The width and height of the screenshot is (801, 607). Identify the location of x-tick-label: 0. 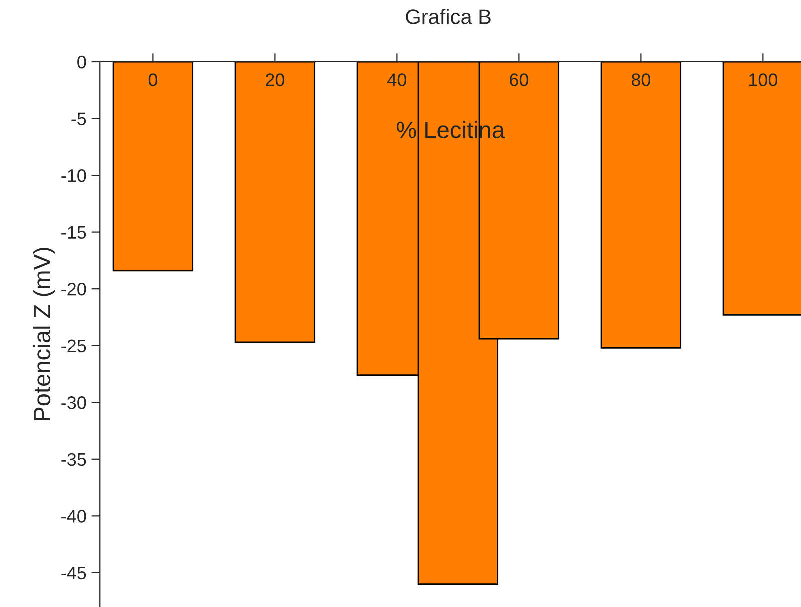
(153, 80).